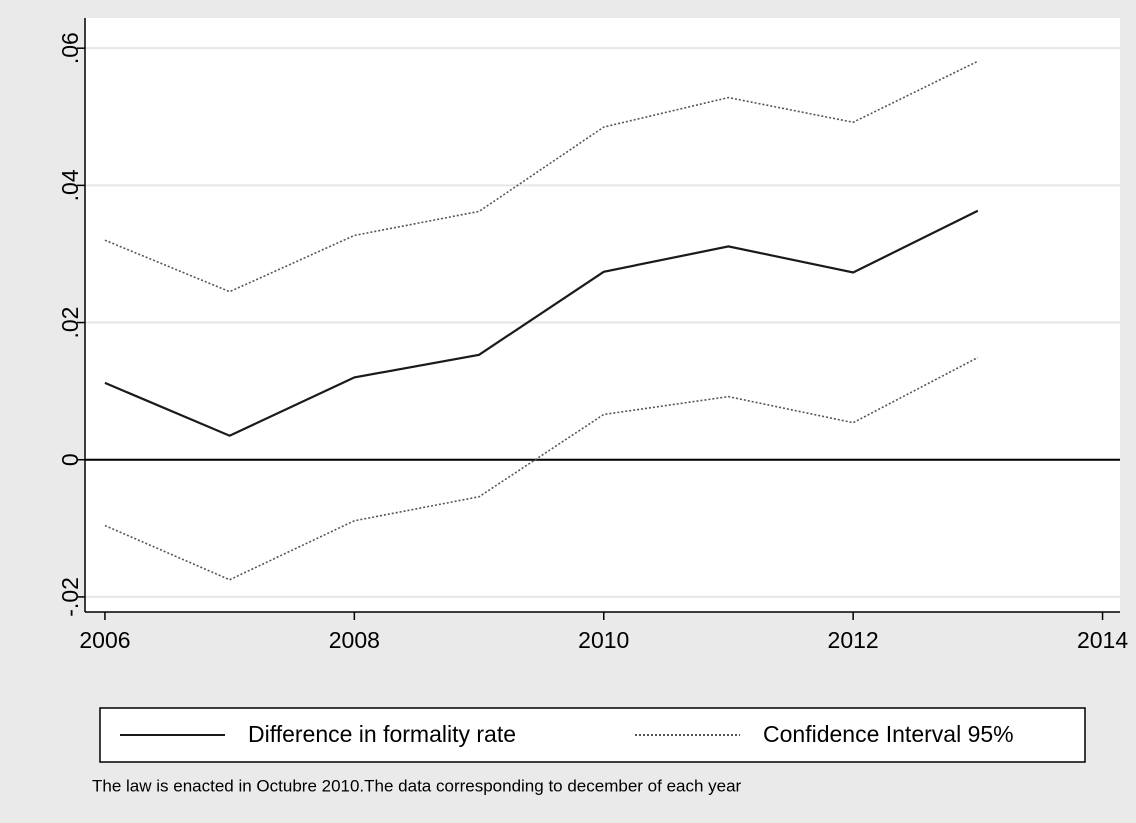 The width and height of the screenshot is (1136, 823). I want to click on y-tick-label: .04, so click(70, 185).